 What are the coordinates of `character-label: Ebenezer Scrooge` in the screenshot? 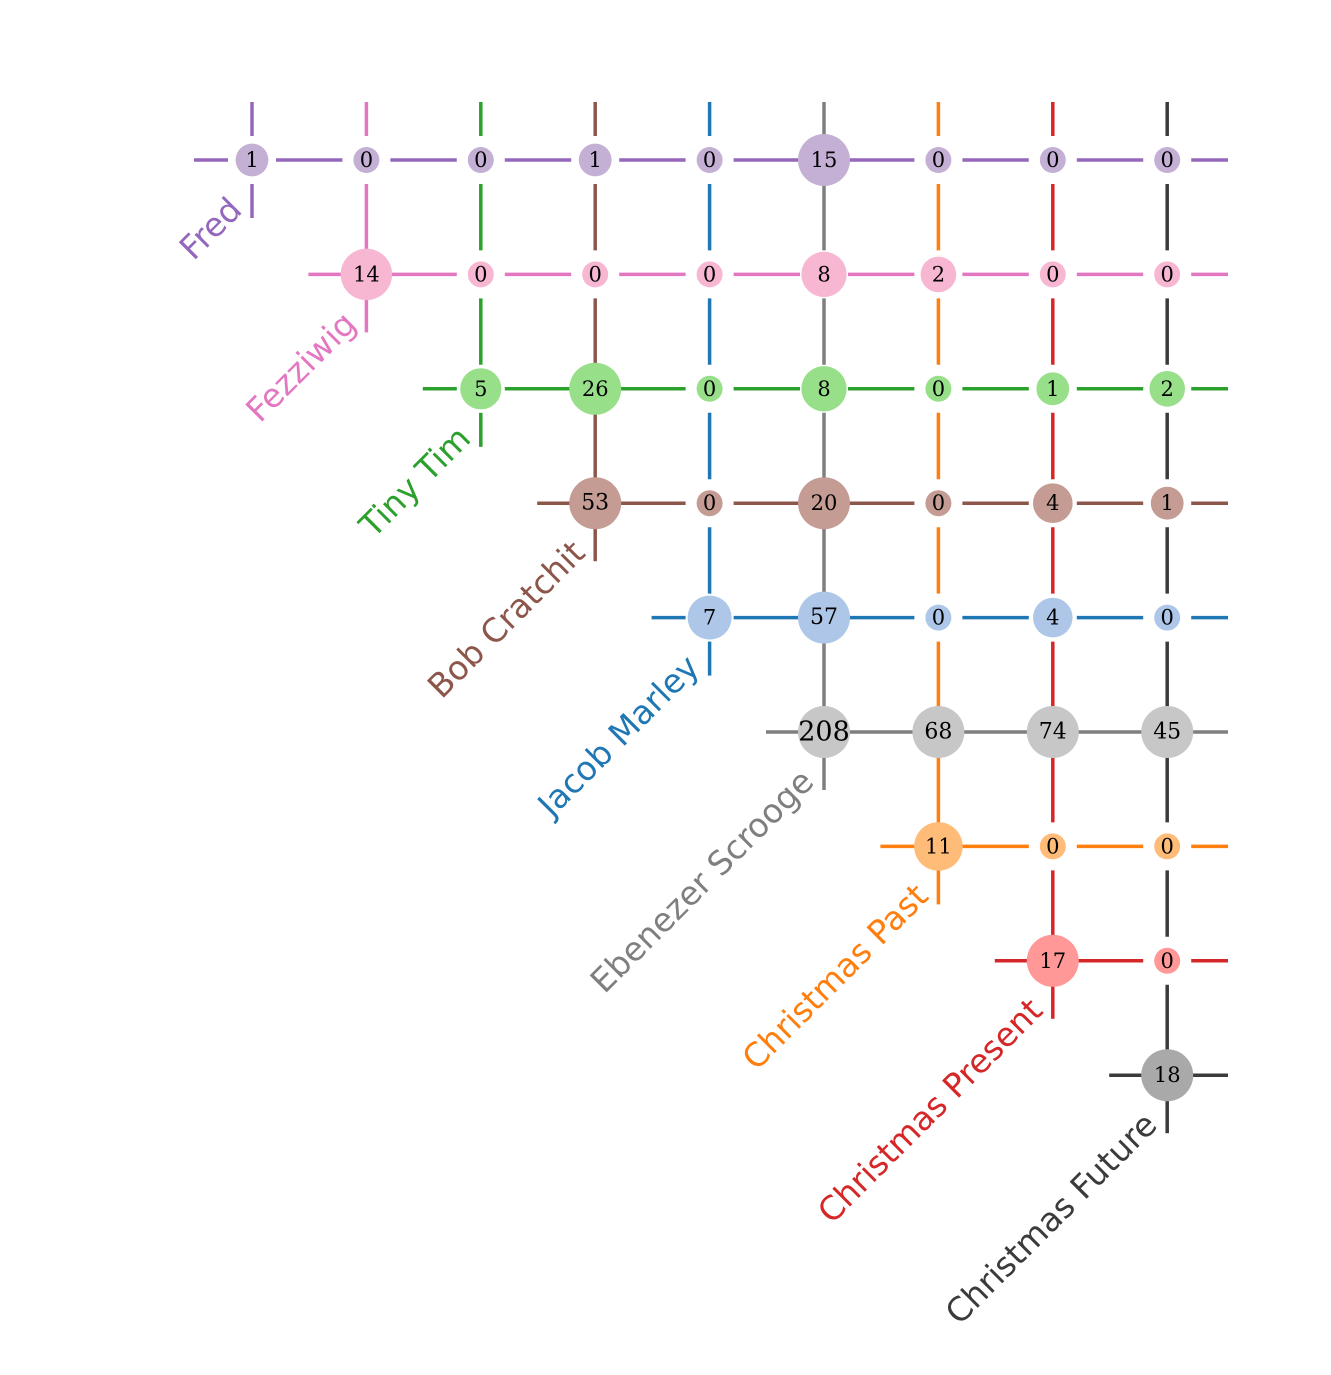 It's located at (701, 881).